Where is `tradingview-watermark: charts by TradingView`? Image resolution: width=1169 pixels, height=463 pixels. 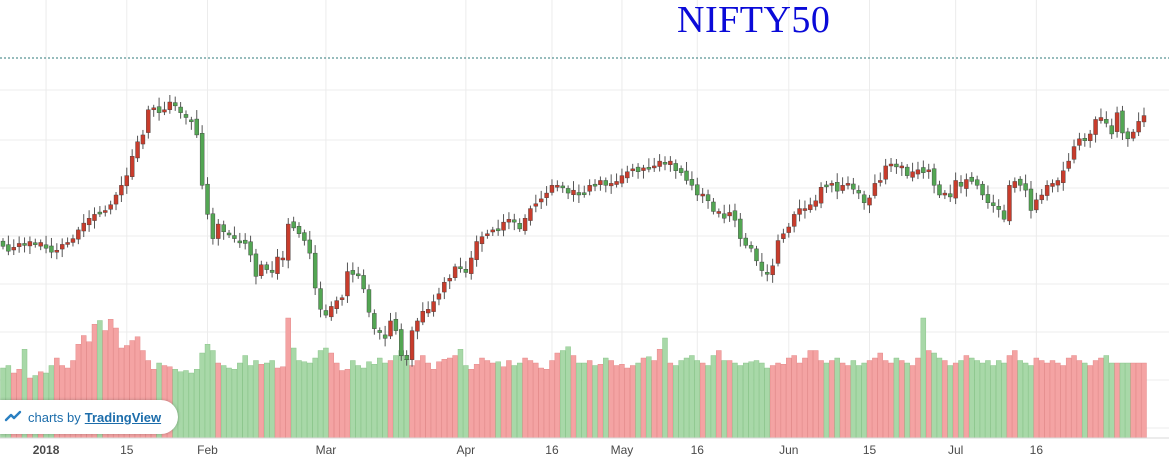 tradingview-watermark: charts by TradingView is located at coordinates (89, 417).